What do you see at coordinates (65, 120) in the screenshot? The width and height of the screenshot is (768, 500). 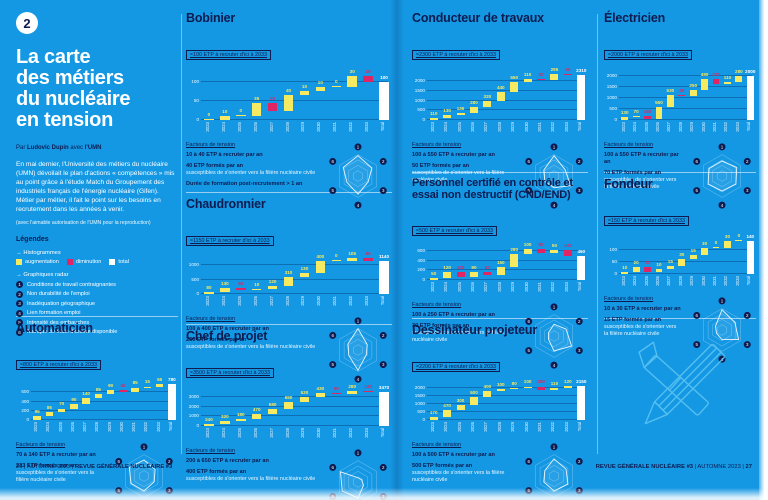 I see `title-line: en tension` at bounding box center [65, 120].